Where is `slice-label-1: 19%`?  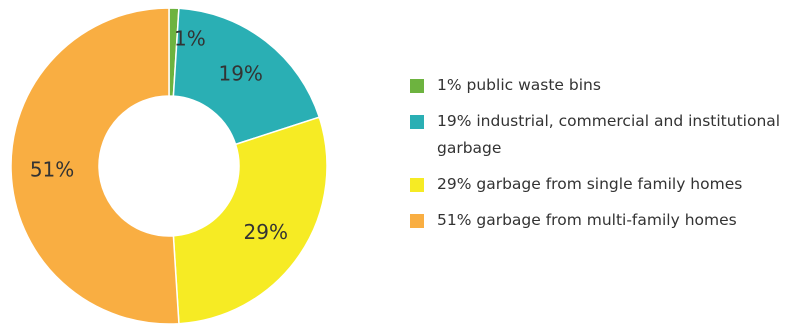
slice-label-1: 19% is located at coordinates (240, 74).